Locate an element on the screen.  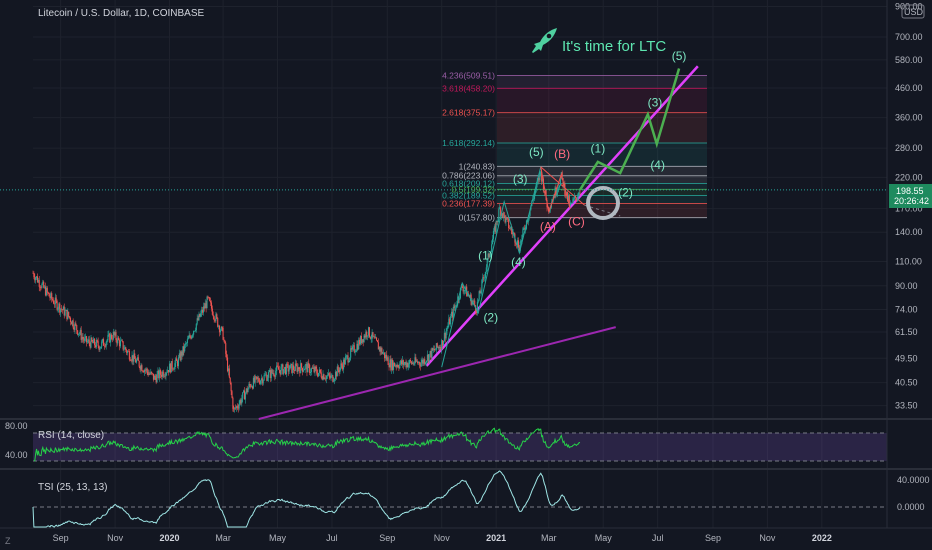
rocket-icon is located at coordinates (544, 40).